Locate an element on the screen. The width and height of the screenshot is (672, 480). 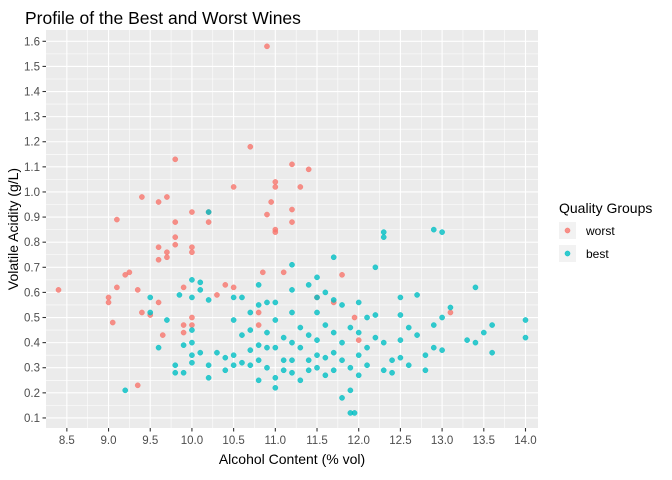
legend-label-best: best is located at coordinates (597, 254).